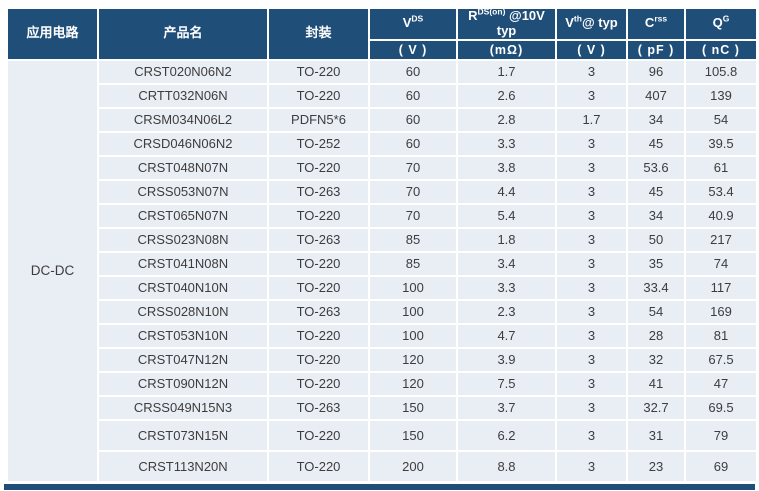  Describe the element at coordinates (473, 15) in the screenshot. I see `header-rds-symbol: R` at that location.